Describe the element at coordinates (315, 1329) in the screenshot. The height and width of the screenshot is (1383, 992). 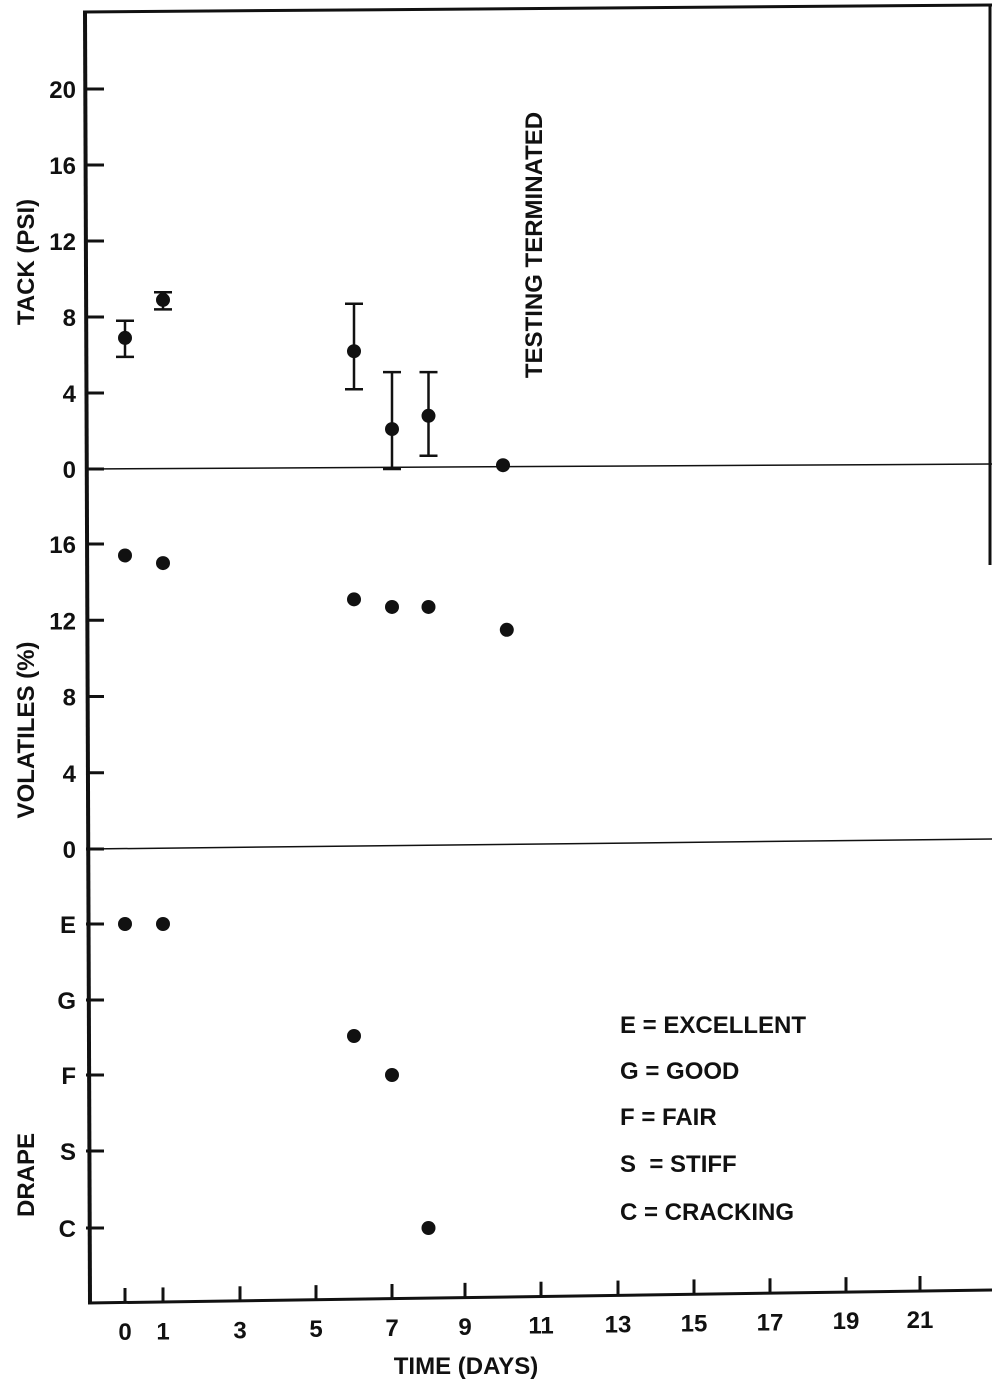
I see `x-tick-label: 5` at that location.